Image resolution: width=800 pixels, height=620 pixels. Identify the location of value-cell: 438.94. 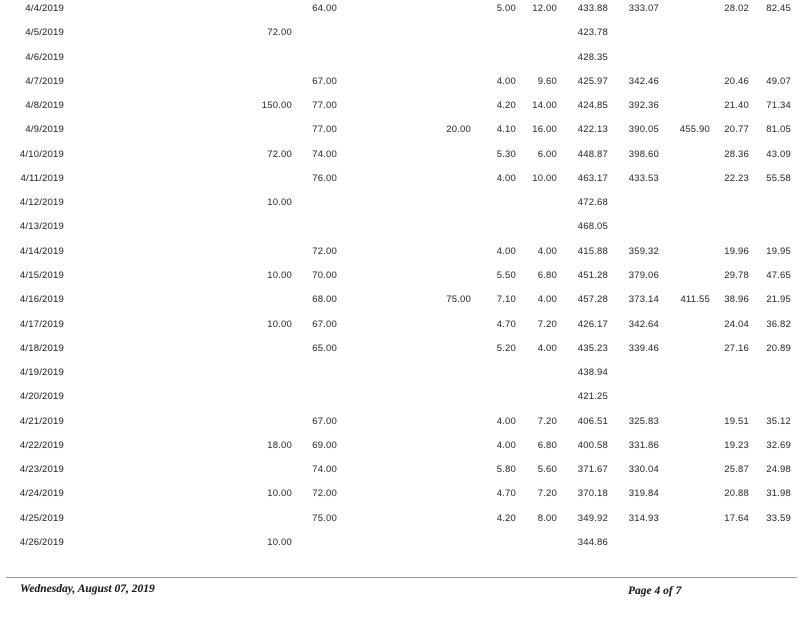
(592, 373).